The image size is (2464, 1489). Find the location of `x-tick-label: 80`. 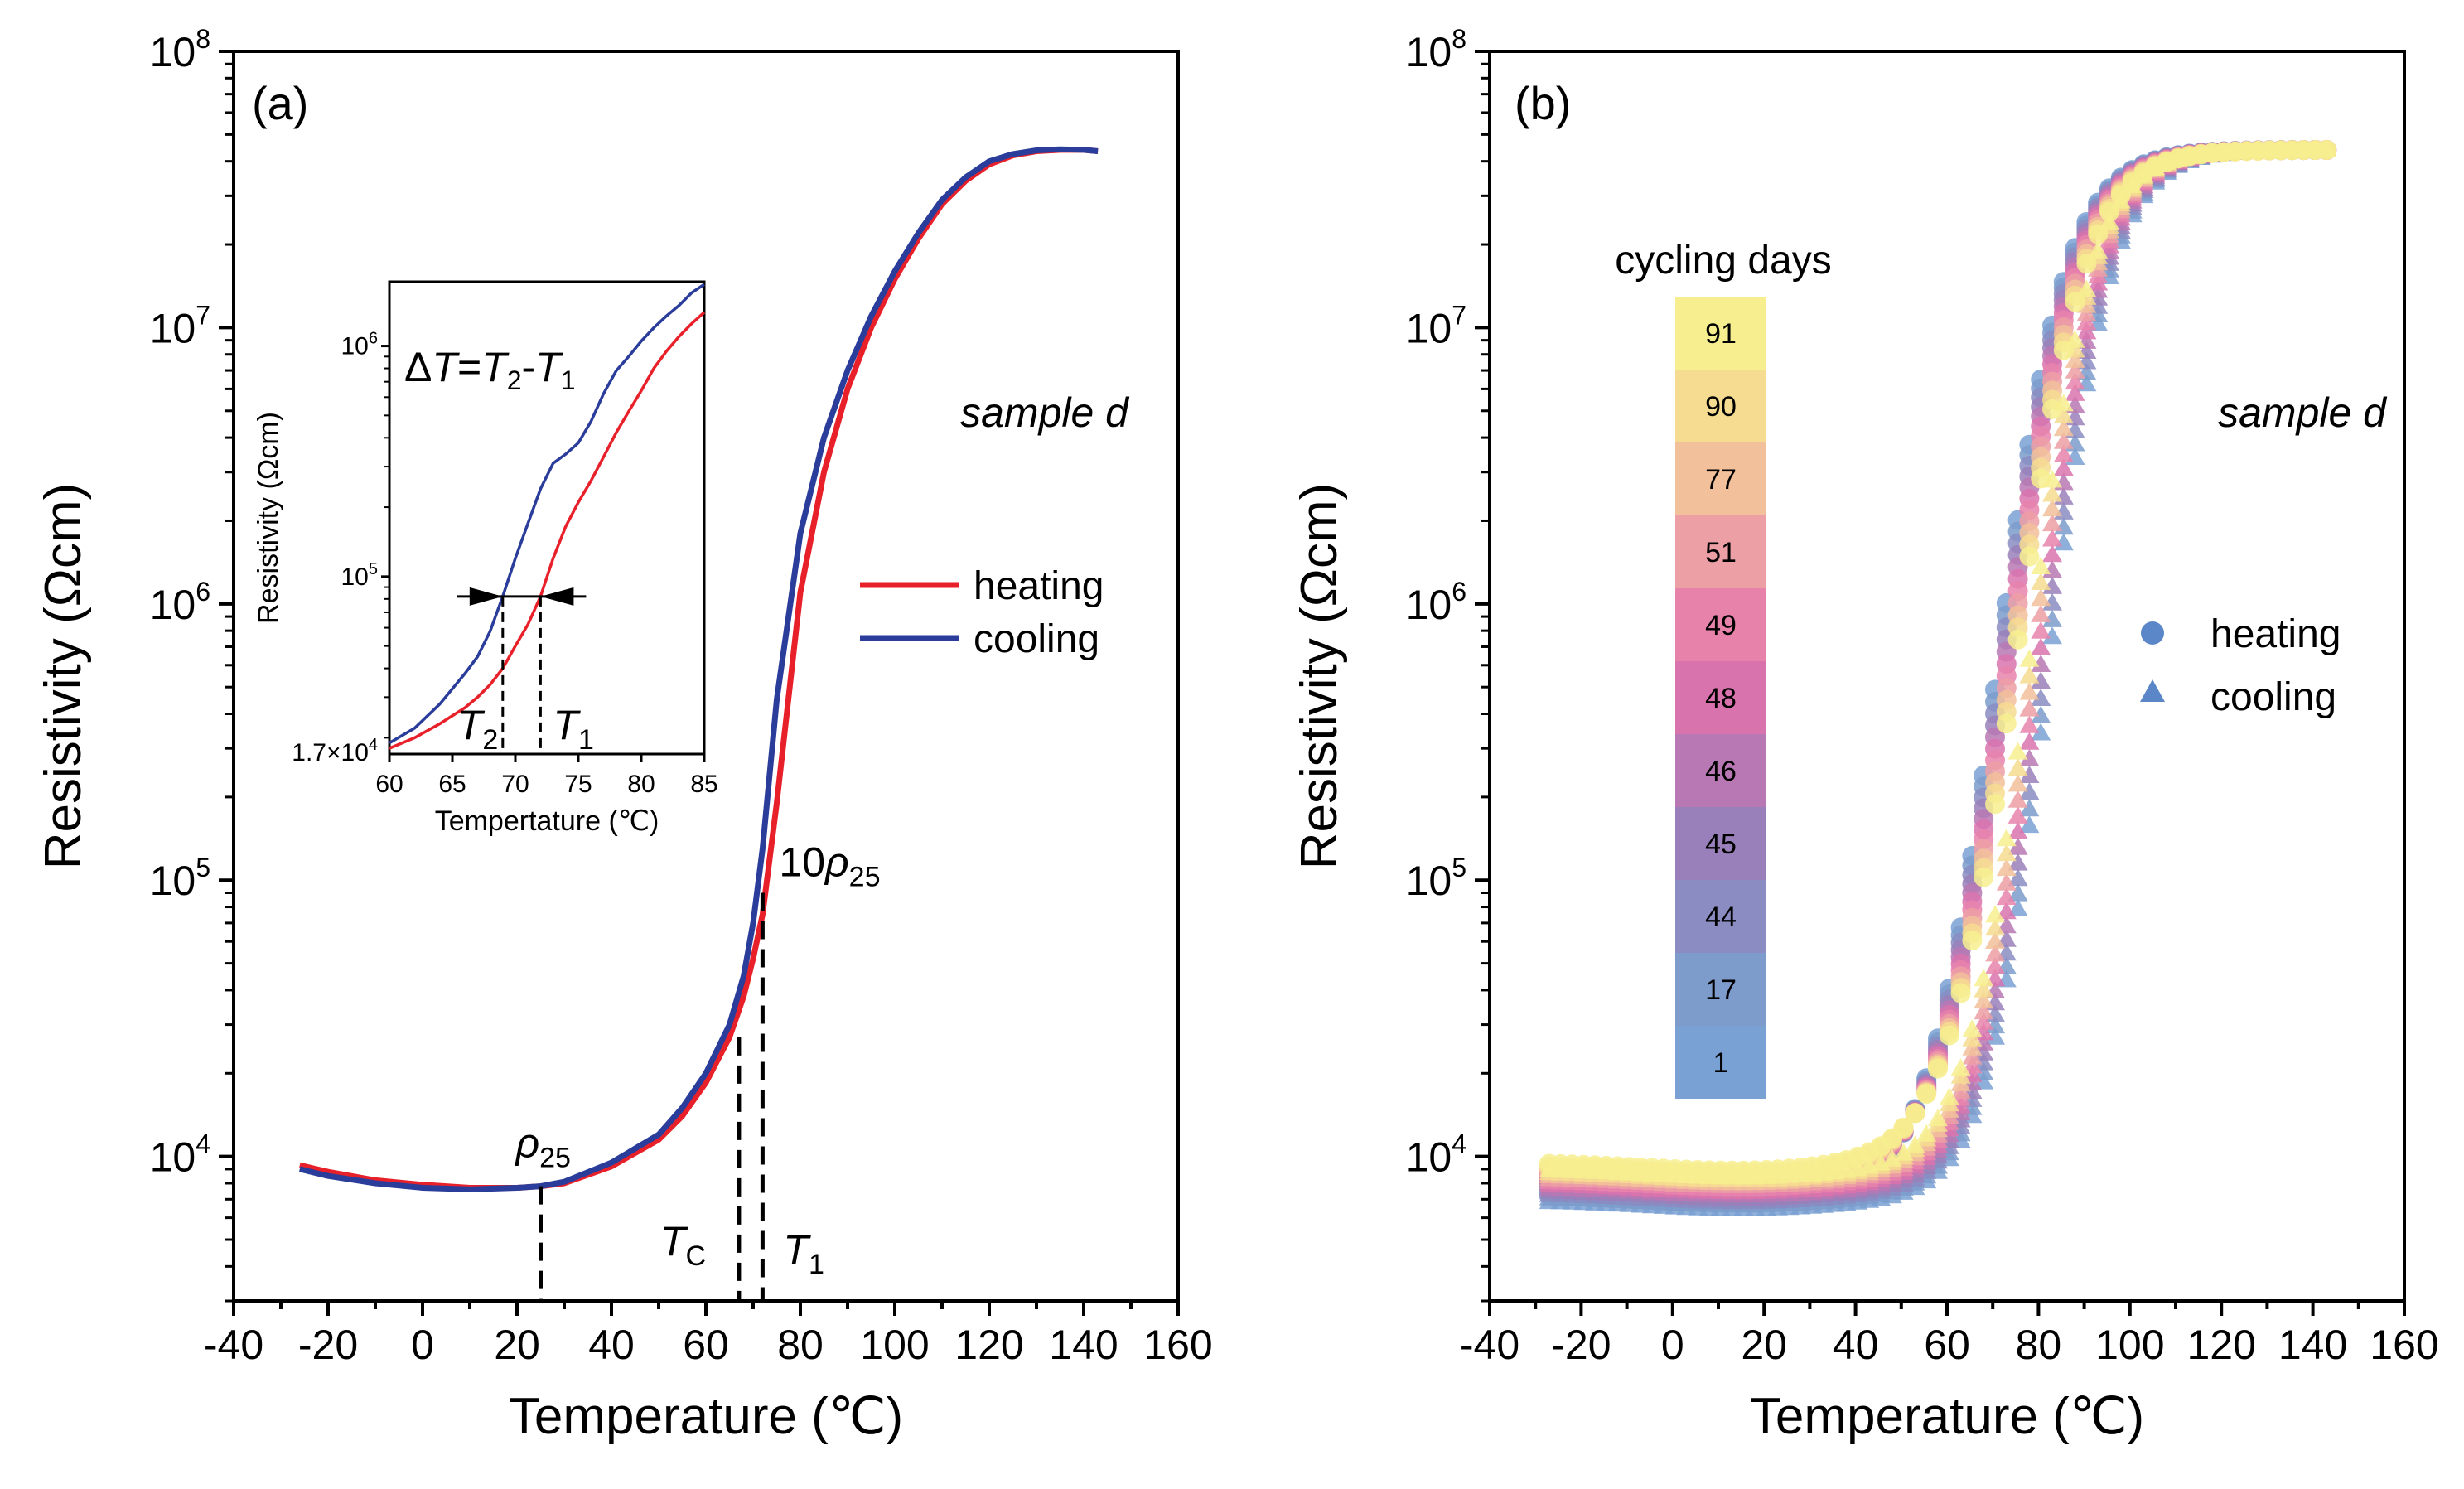

x-tick-label: 80 is located at coordinates (800, 1345).